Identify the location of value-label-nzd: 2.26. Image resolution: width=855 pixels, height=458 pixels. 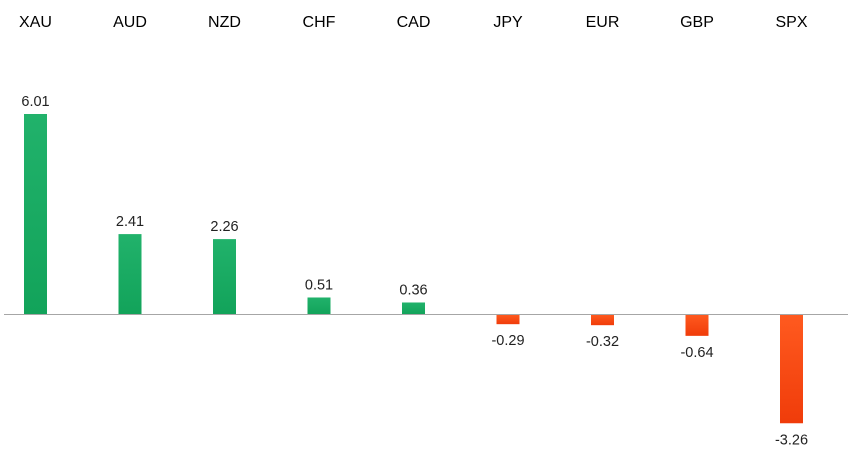
(224, 227).